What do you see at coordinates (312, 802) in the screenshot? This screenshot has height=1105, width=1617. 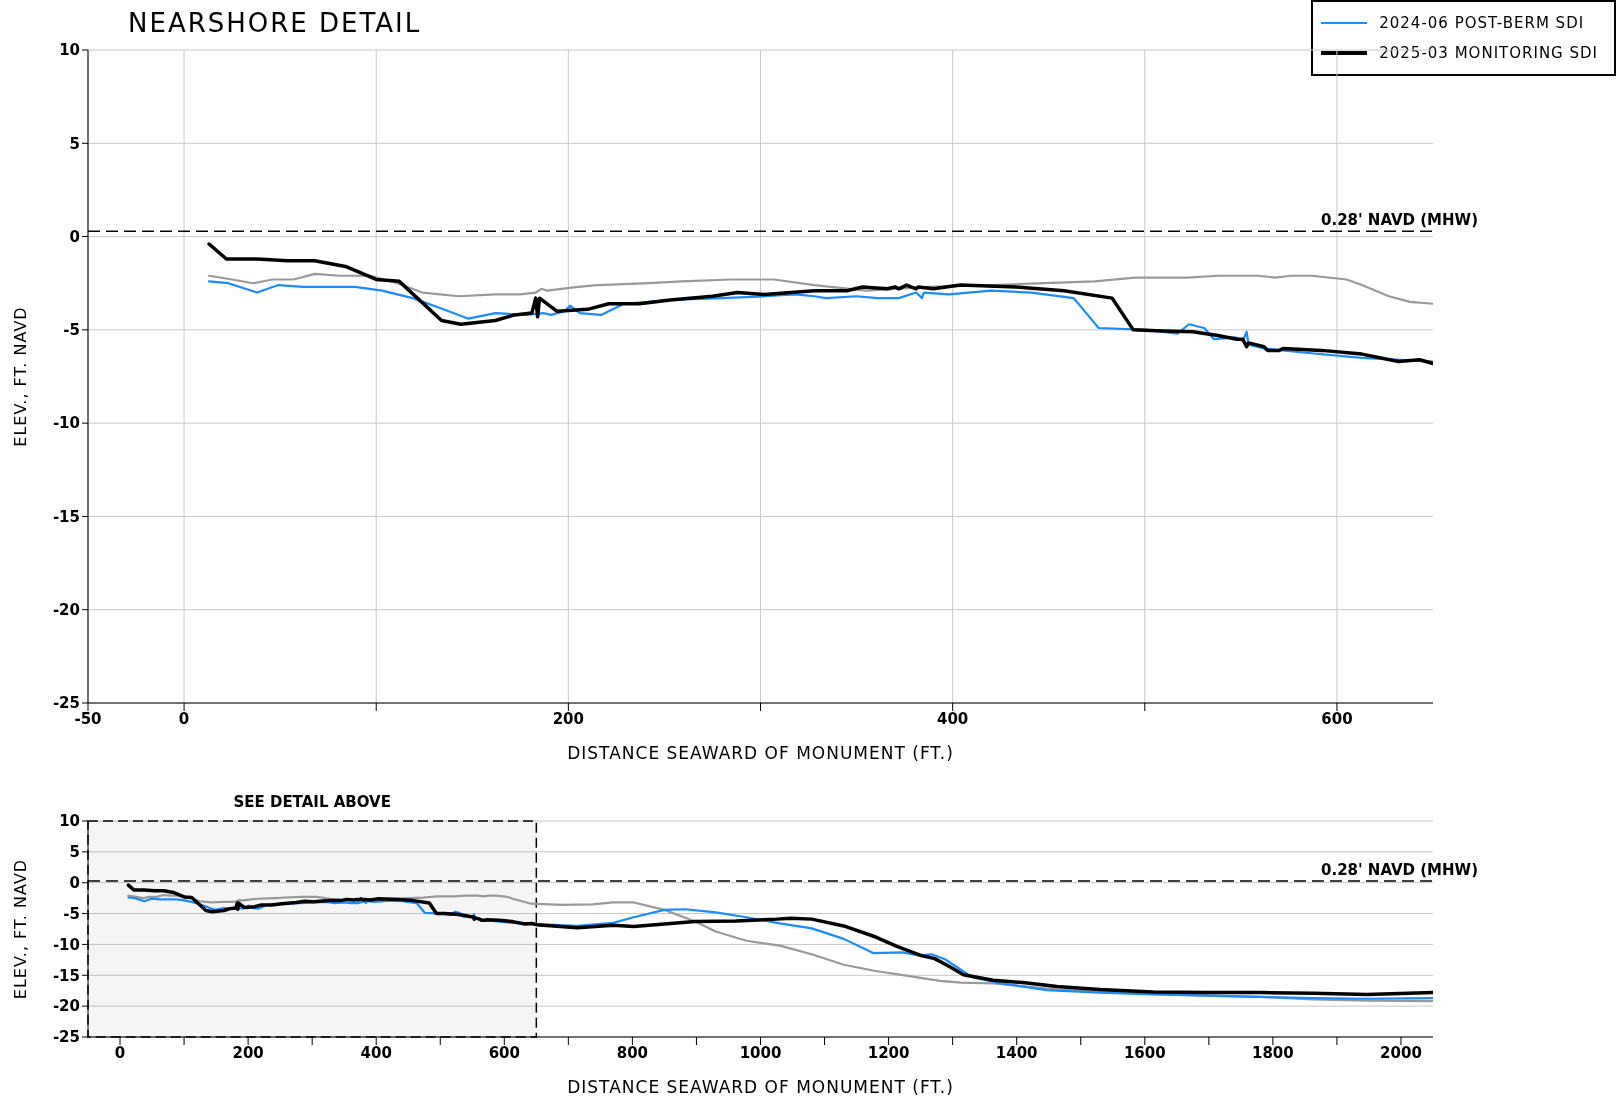 I see `band-label: SEE DETAIL ABOVE` at bounding box center [312, 802].